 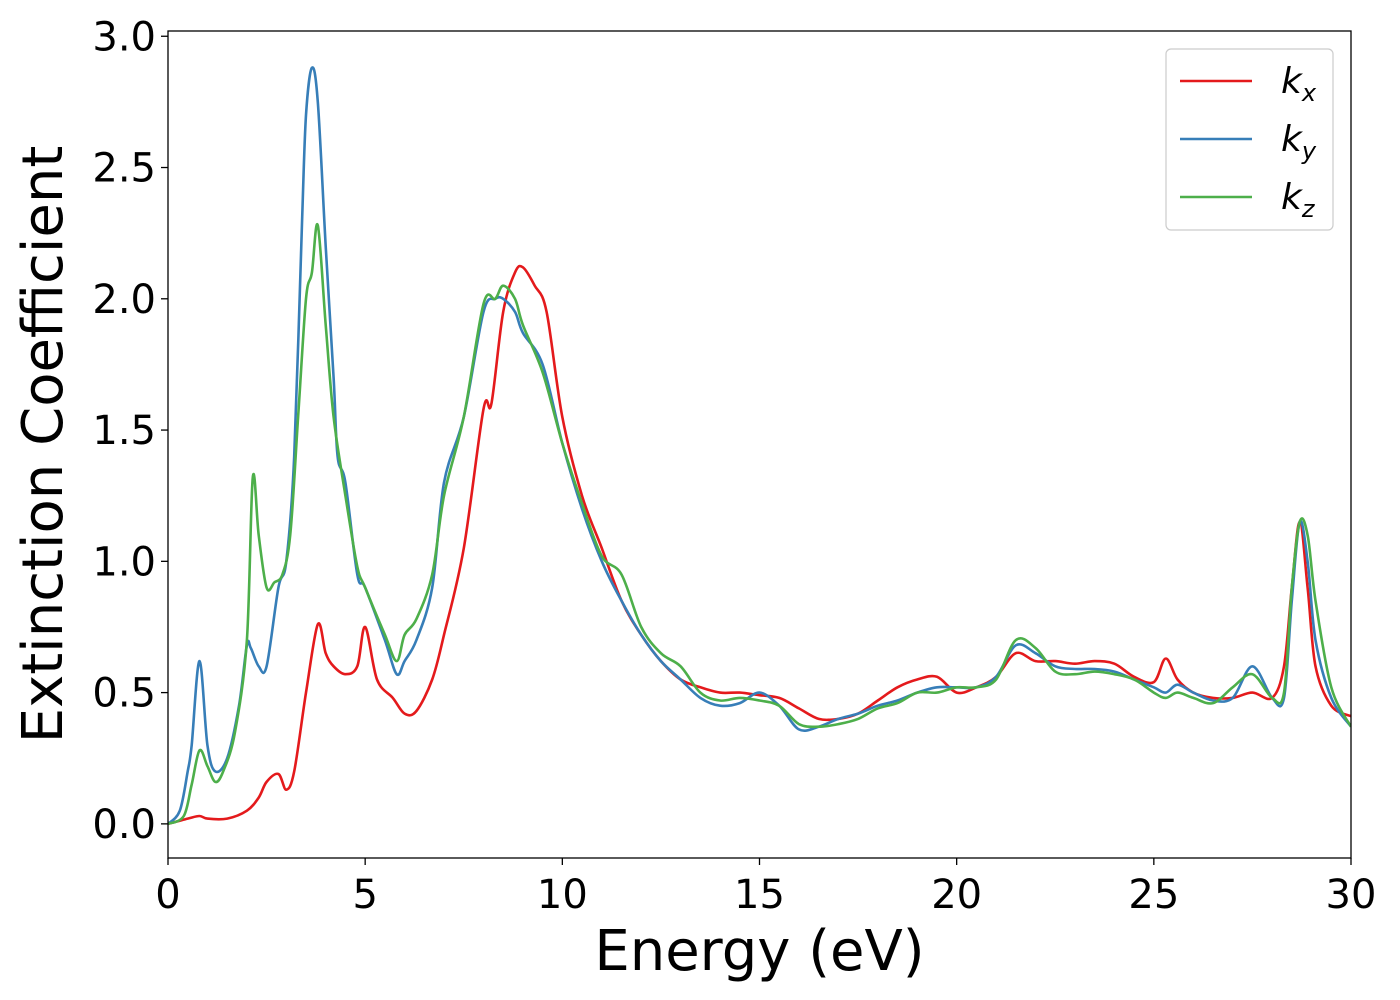 What do you see at coordinates (124, 431) in the screenshot?
I see `y-tick-label: 1.5` at bounding box center [124, 431].